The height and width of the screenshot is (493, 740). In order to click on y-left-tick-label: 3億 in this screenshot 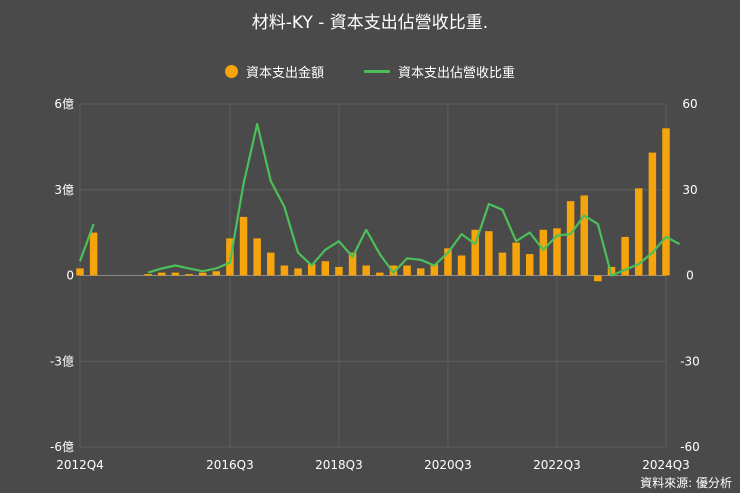, I will do `click(64, 190)`.